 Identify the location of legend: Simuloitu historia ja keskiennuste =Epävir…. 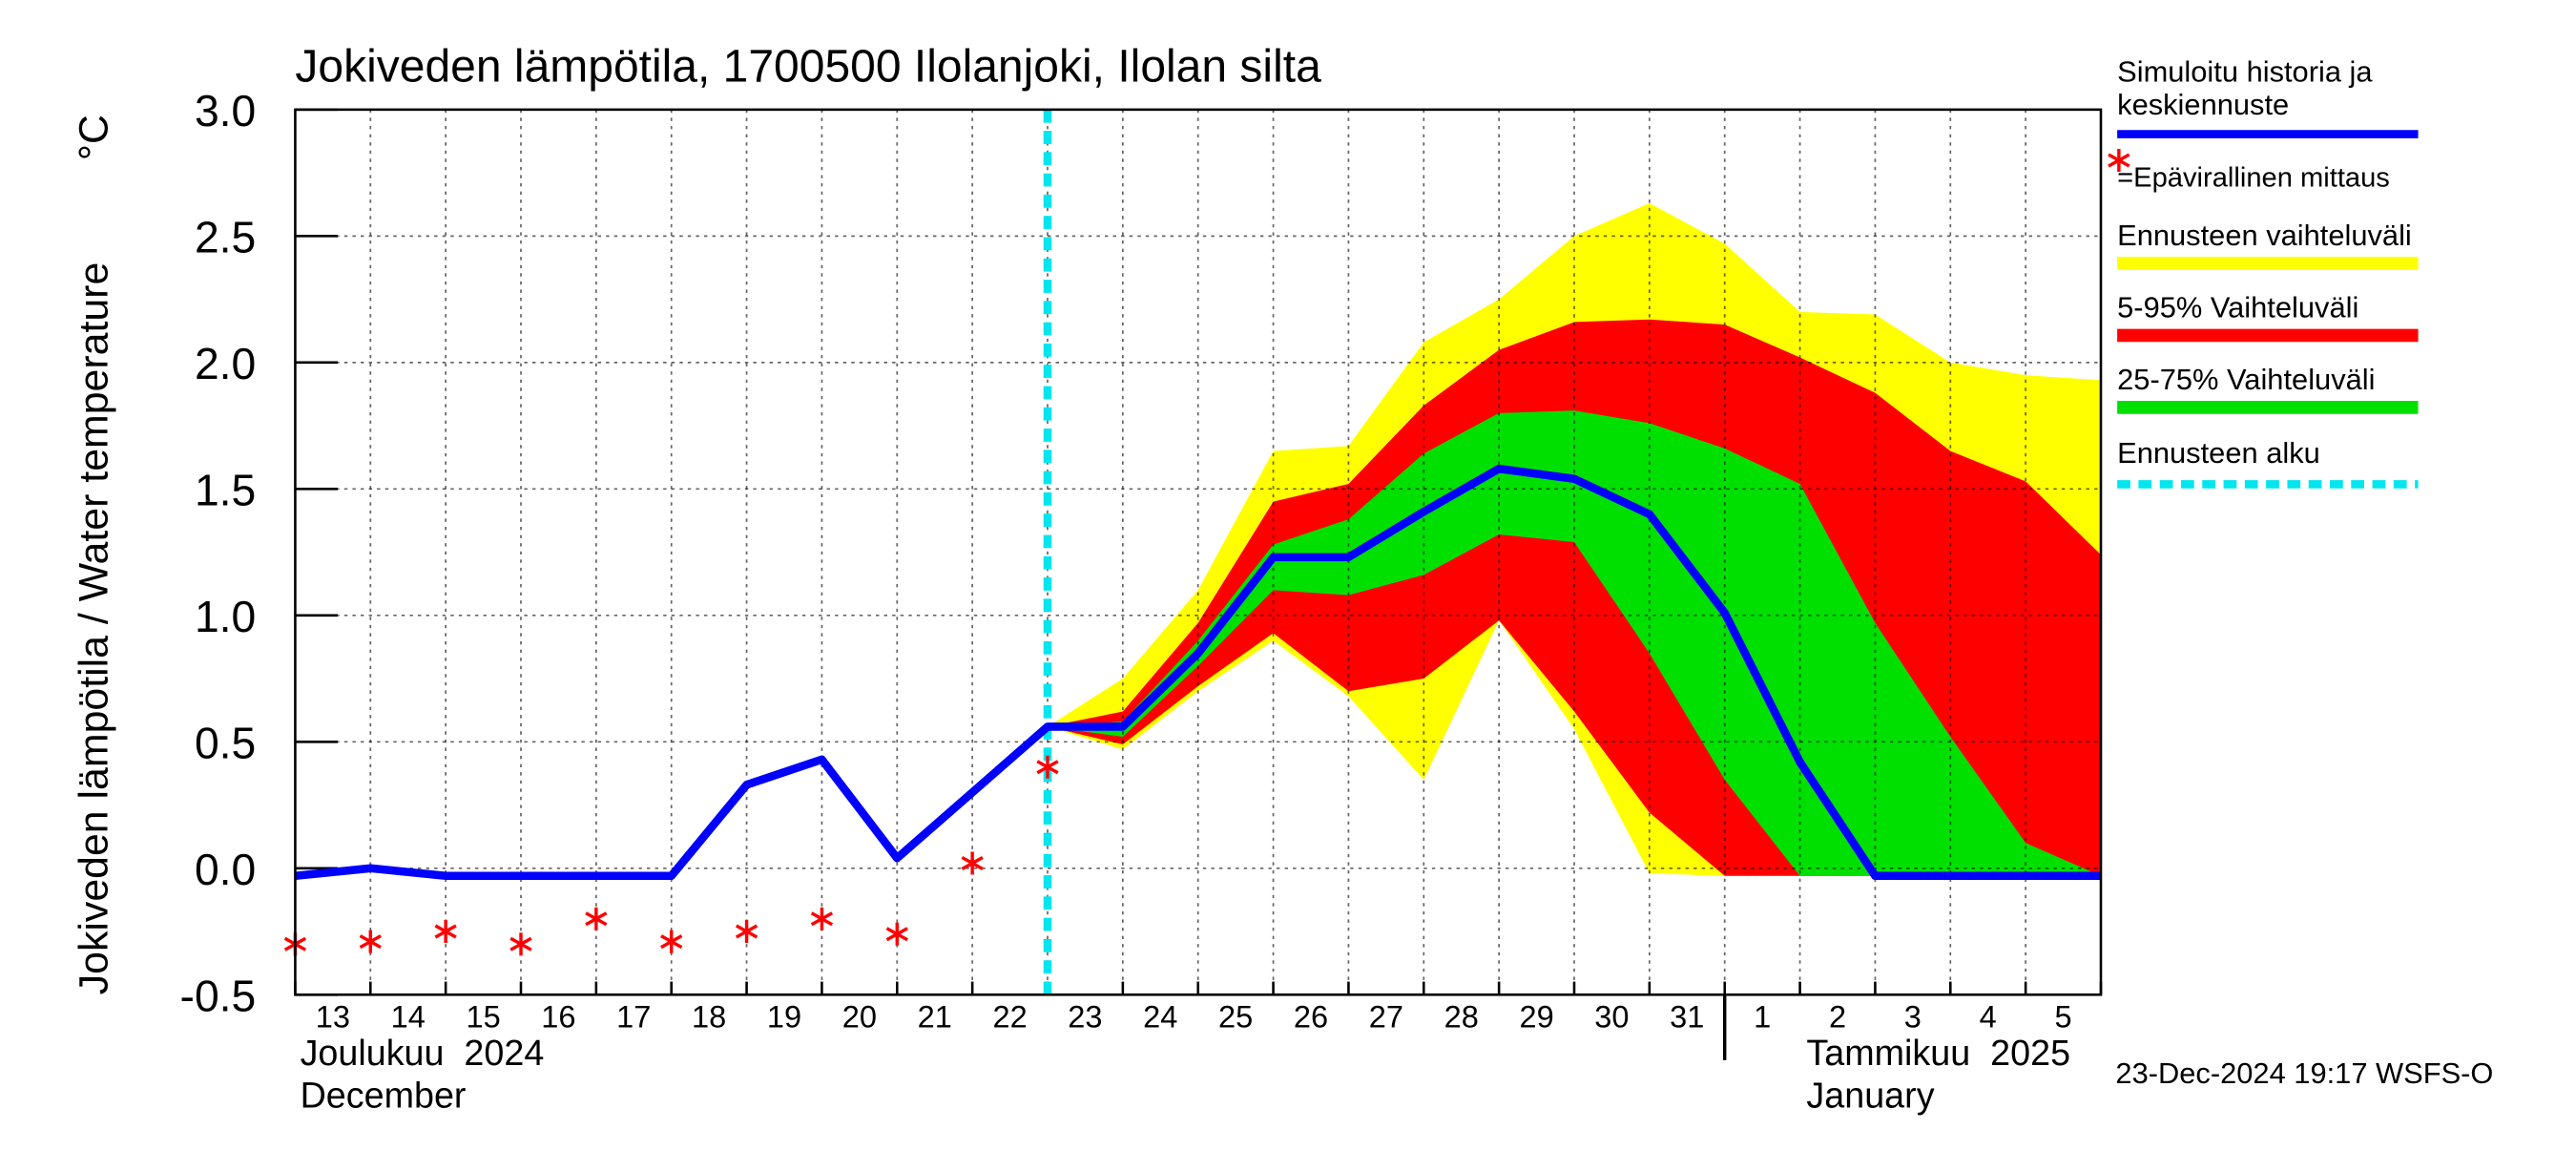
(2263, 272).